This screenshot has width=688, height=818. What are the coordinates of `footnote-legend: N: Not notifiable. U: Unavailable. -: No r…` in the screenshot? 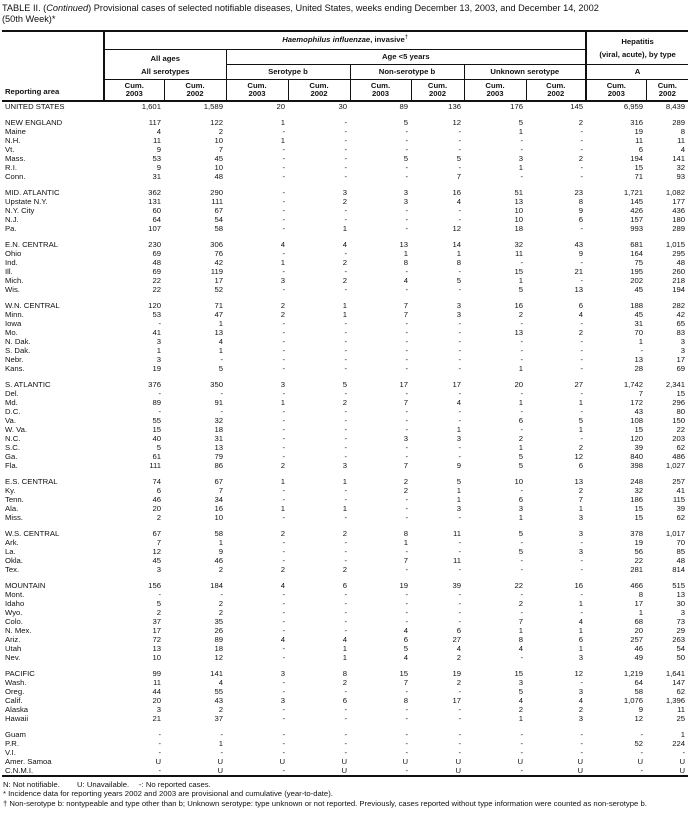 It's located at (344, 784).